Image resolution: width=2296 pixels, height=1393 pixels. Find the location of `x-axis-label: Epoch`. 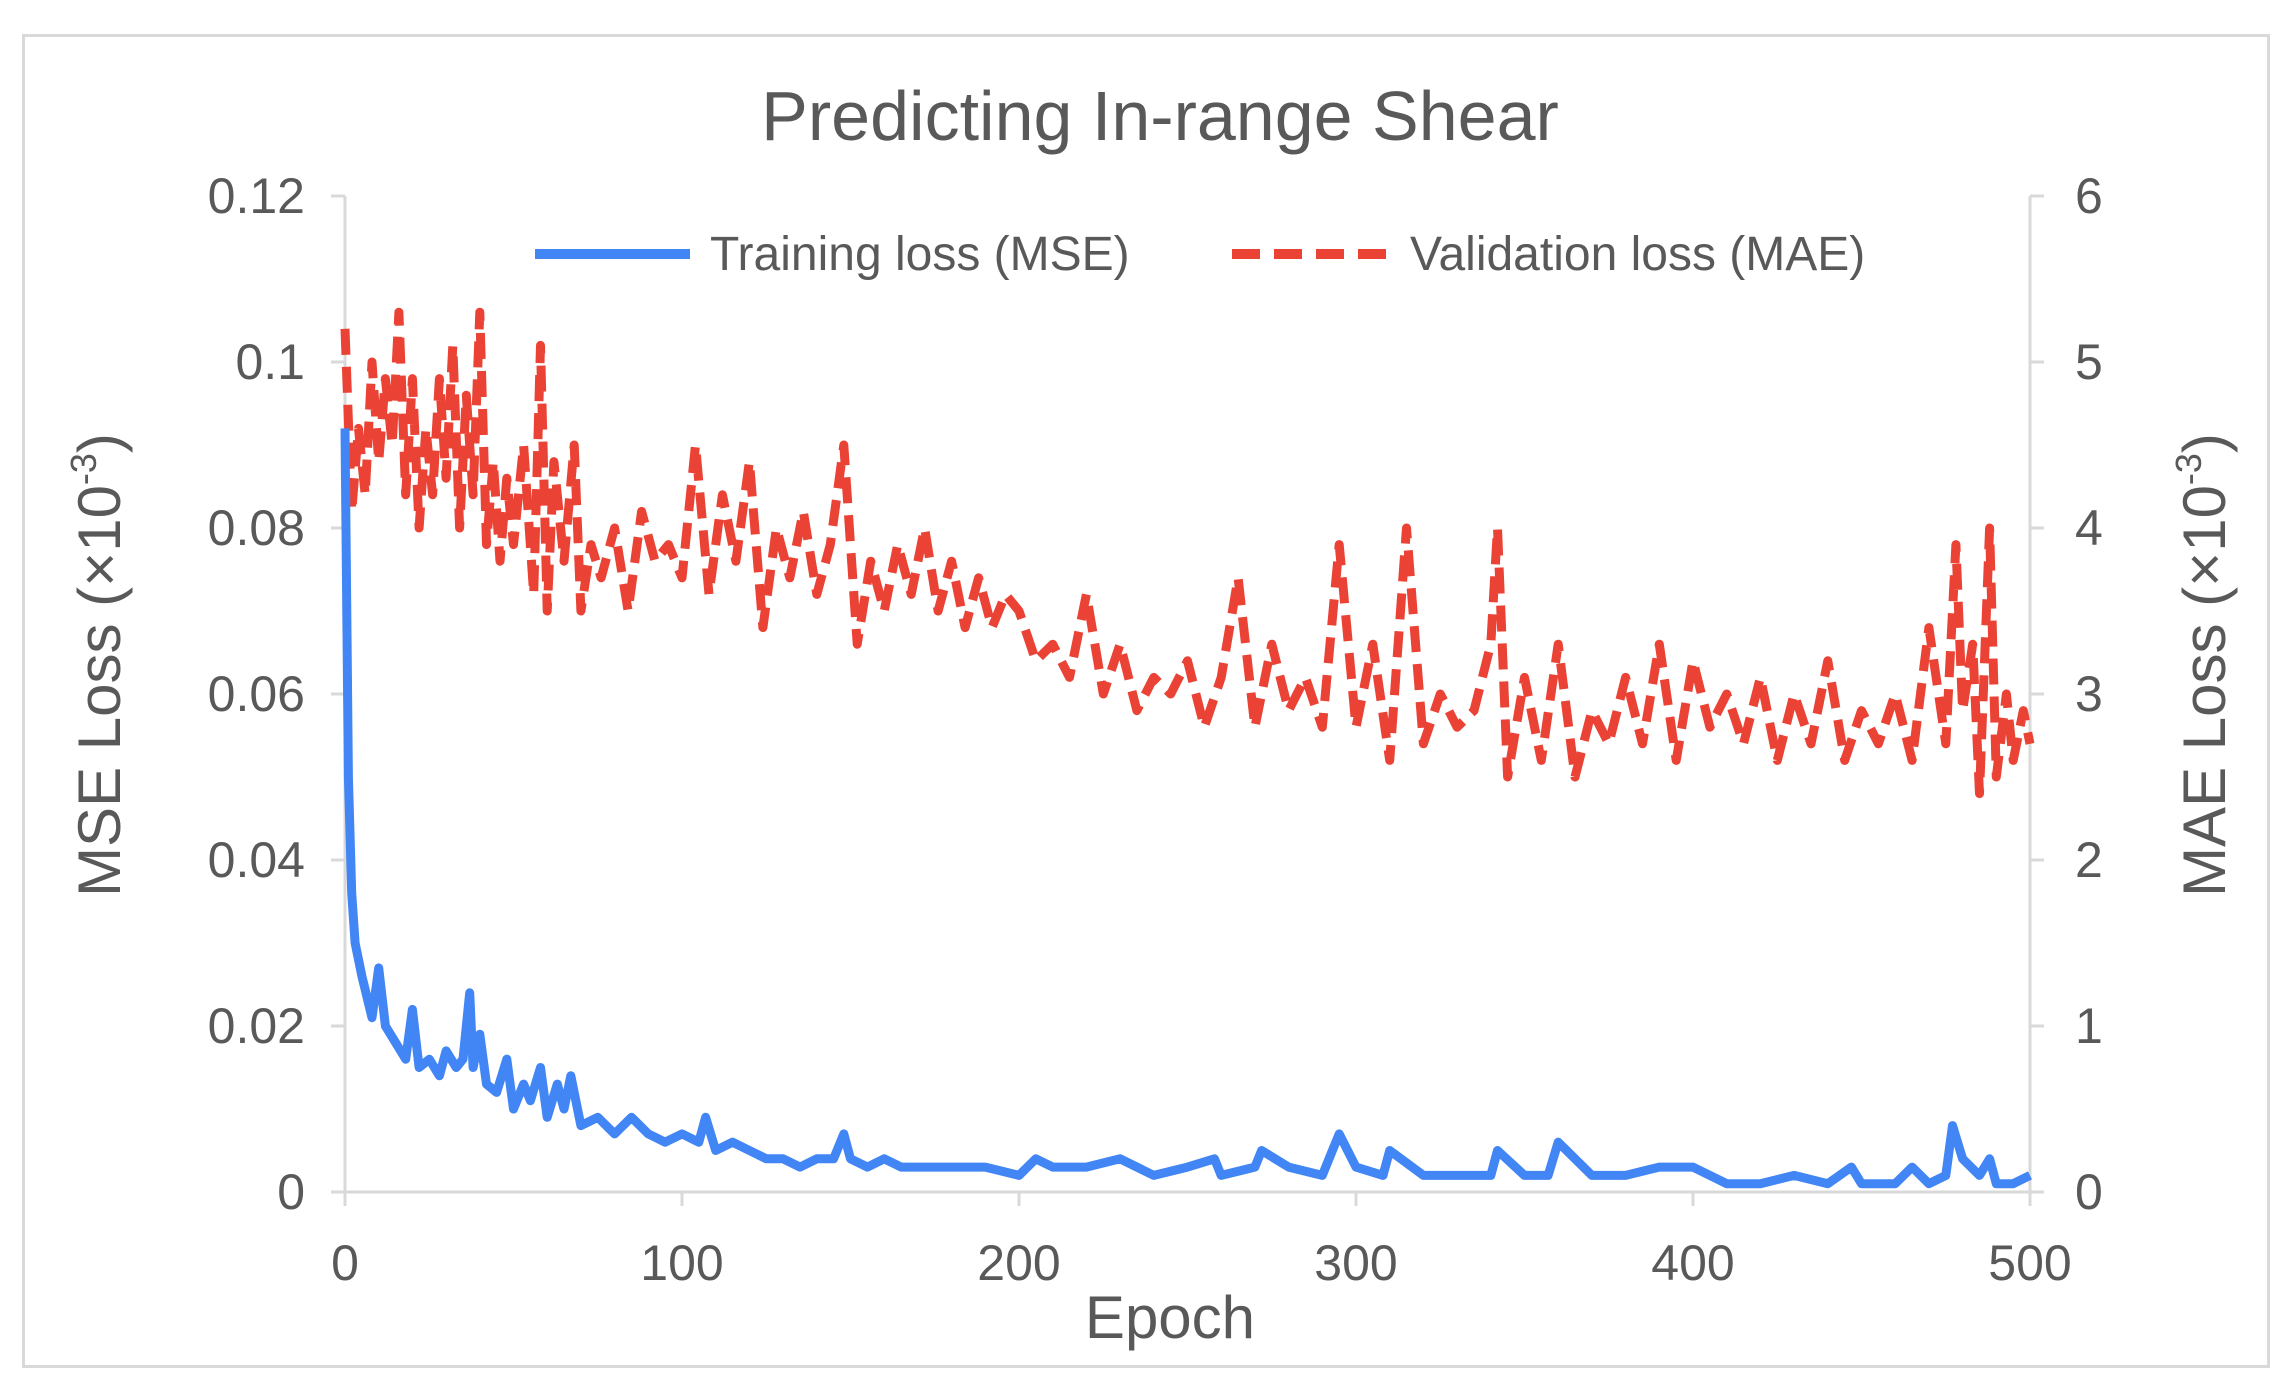

x-axis-label: Epoch is located at coordinates (1170, 1317).